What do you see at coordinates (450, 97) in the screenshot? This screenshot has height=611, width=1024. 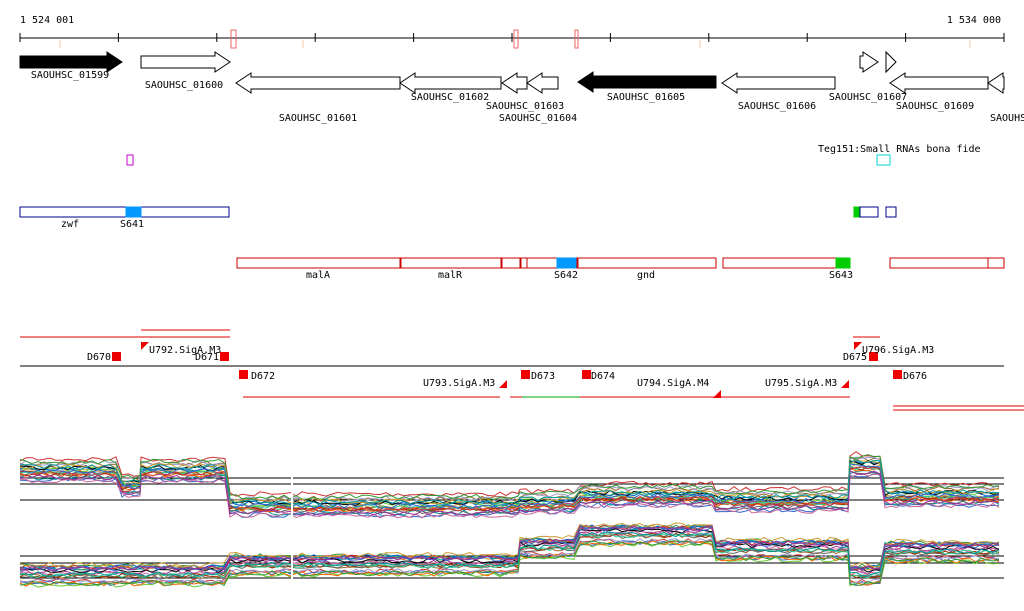 I see `gene-label: SAOUHSC_01602` at bounding box center [450, 97].